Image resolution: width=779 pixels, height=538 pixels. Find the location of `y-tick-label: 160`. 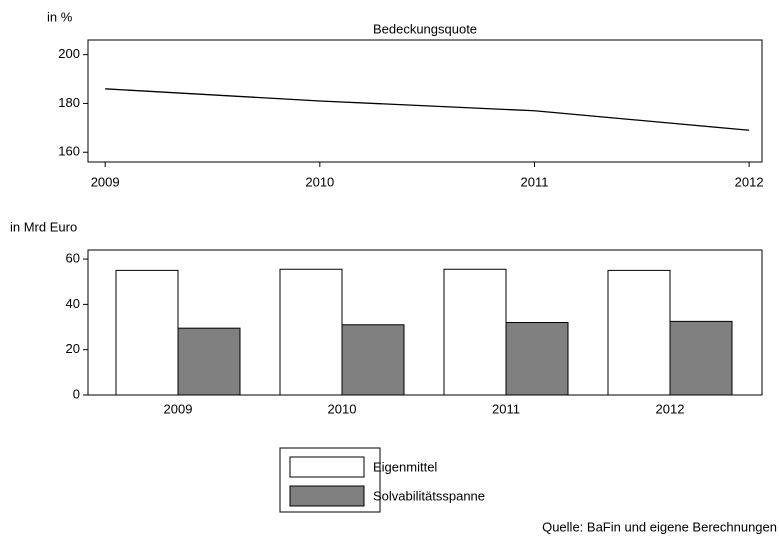

y-tick-label: 160 is located at coordinates (69, 151).